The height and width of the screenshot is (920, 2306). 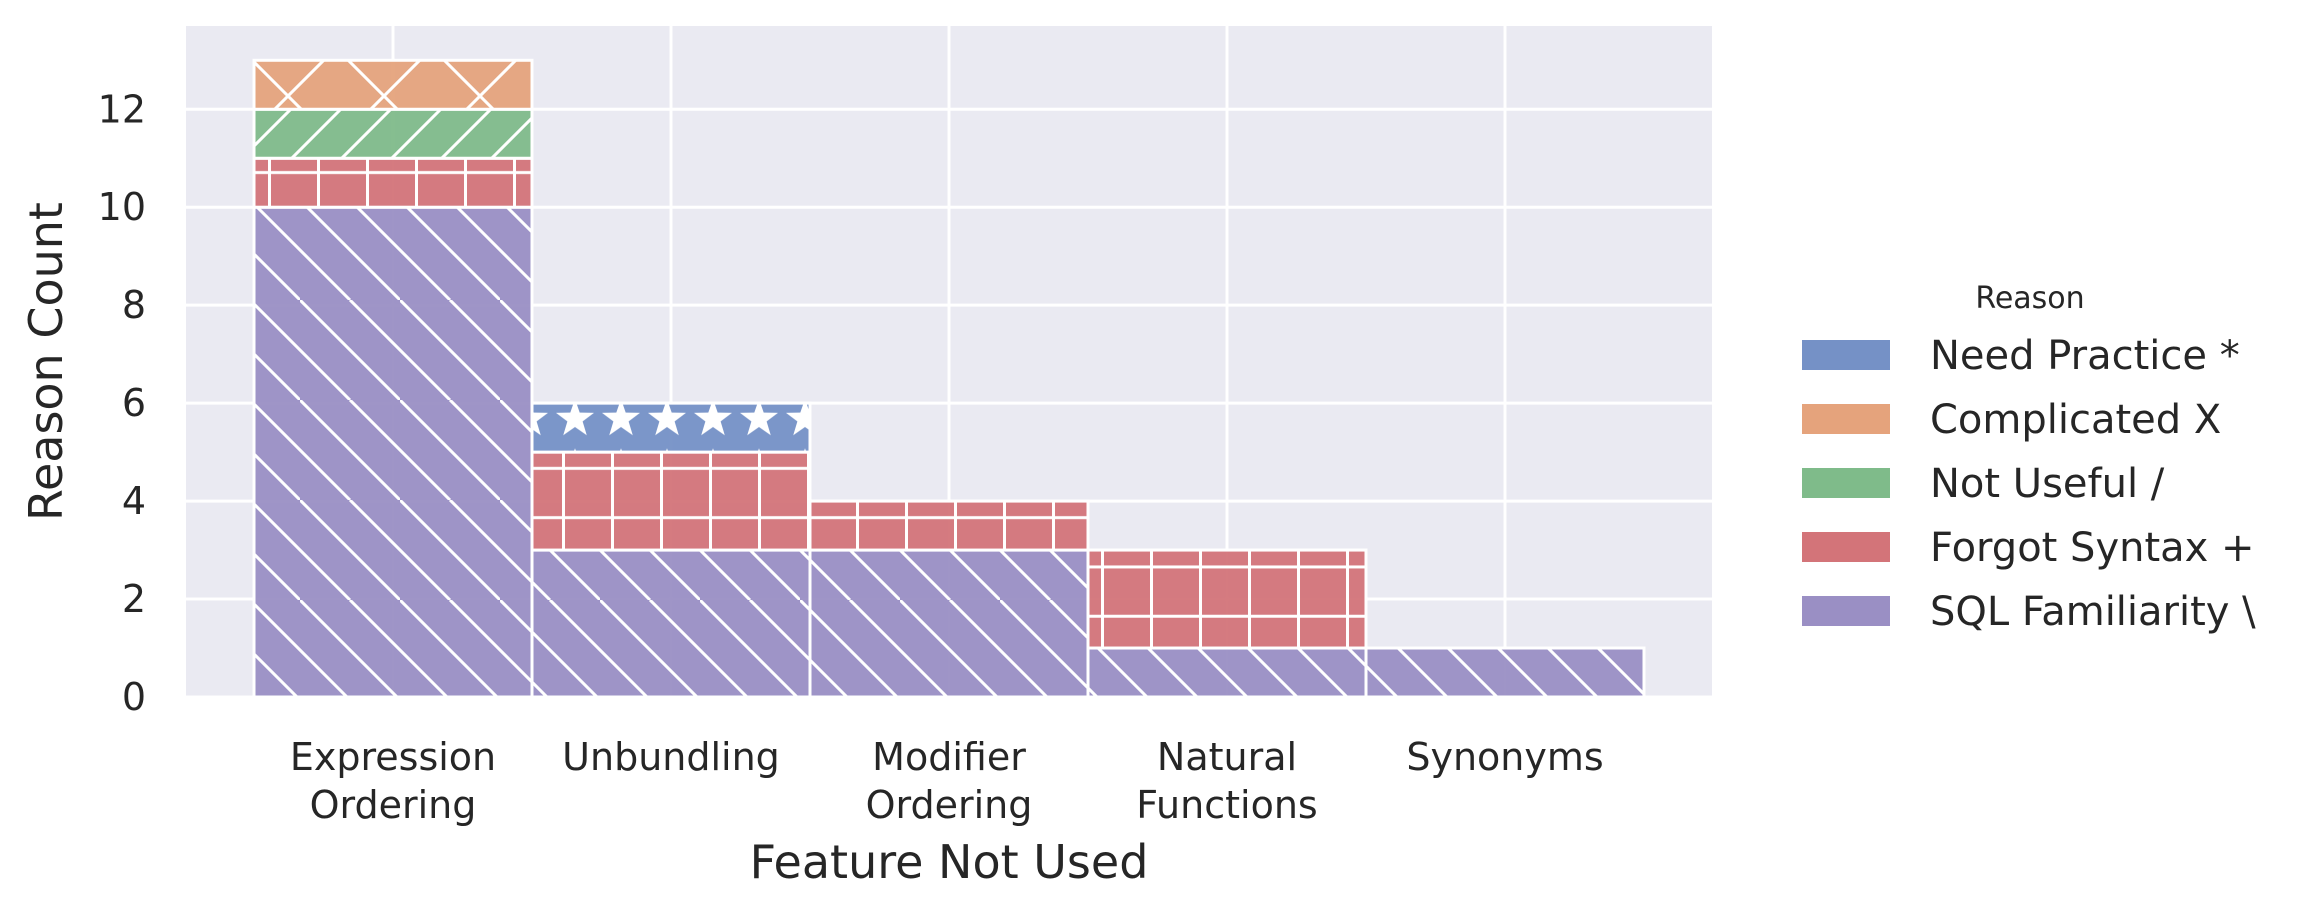 What do you see at coordinates (1505, 672) in the screenshot?
I see `bar-segment-sql-familiarity-synonyms` at bounding box center [1505, 672].